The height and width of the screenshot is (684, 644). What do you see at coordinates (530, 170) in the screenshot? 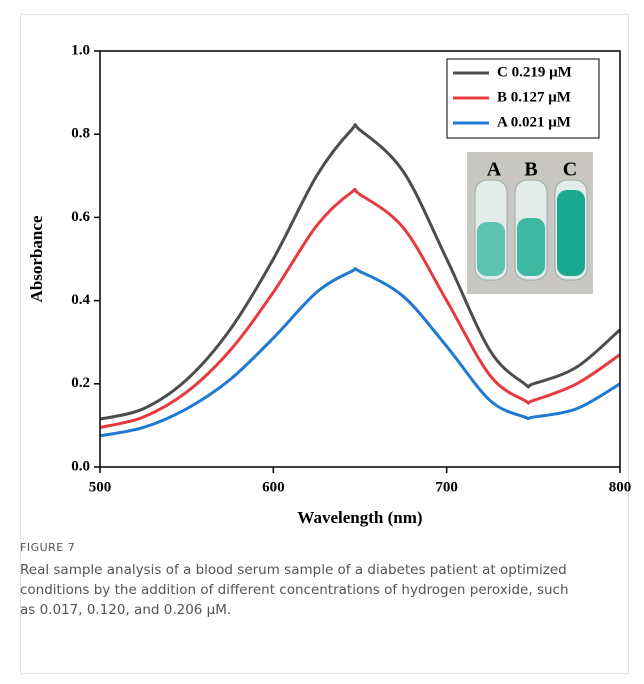
I see `inset-label: B` at bounding box center [530, 170].